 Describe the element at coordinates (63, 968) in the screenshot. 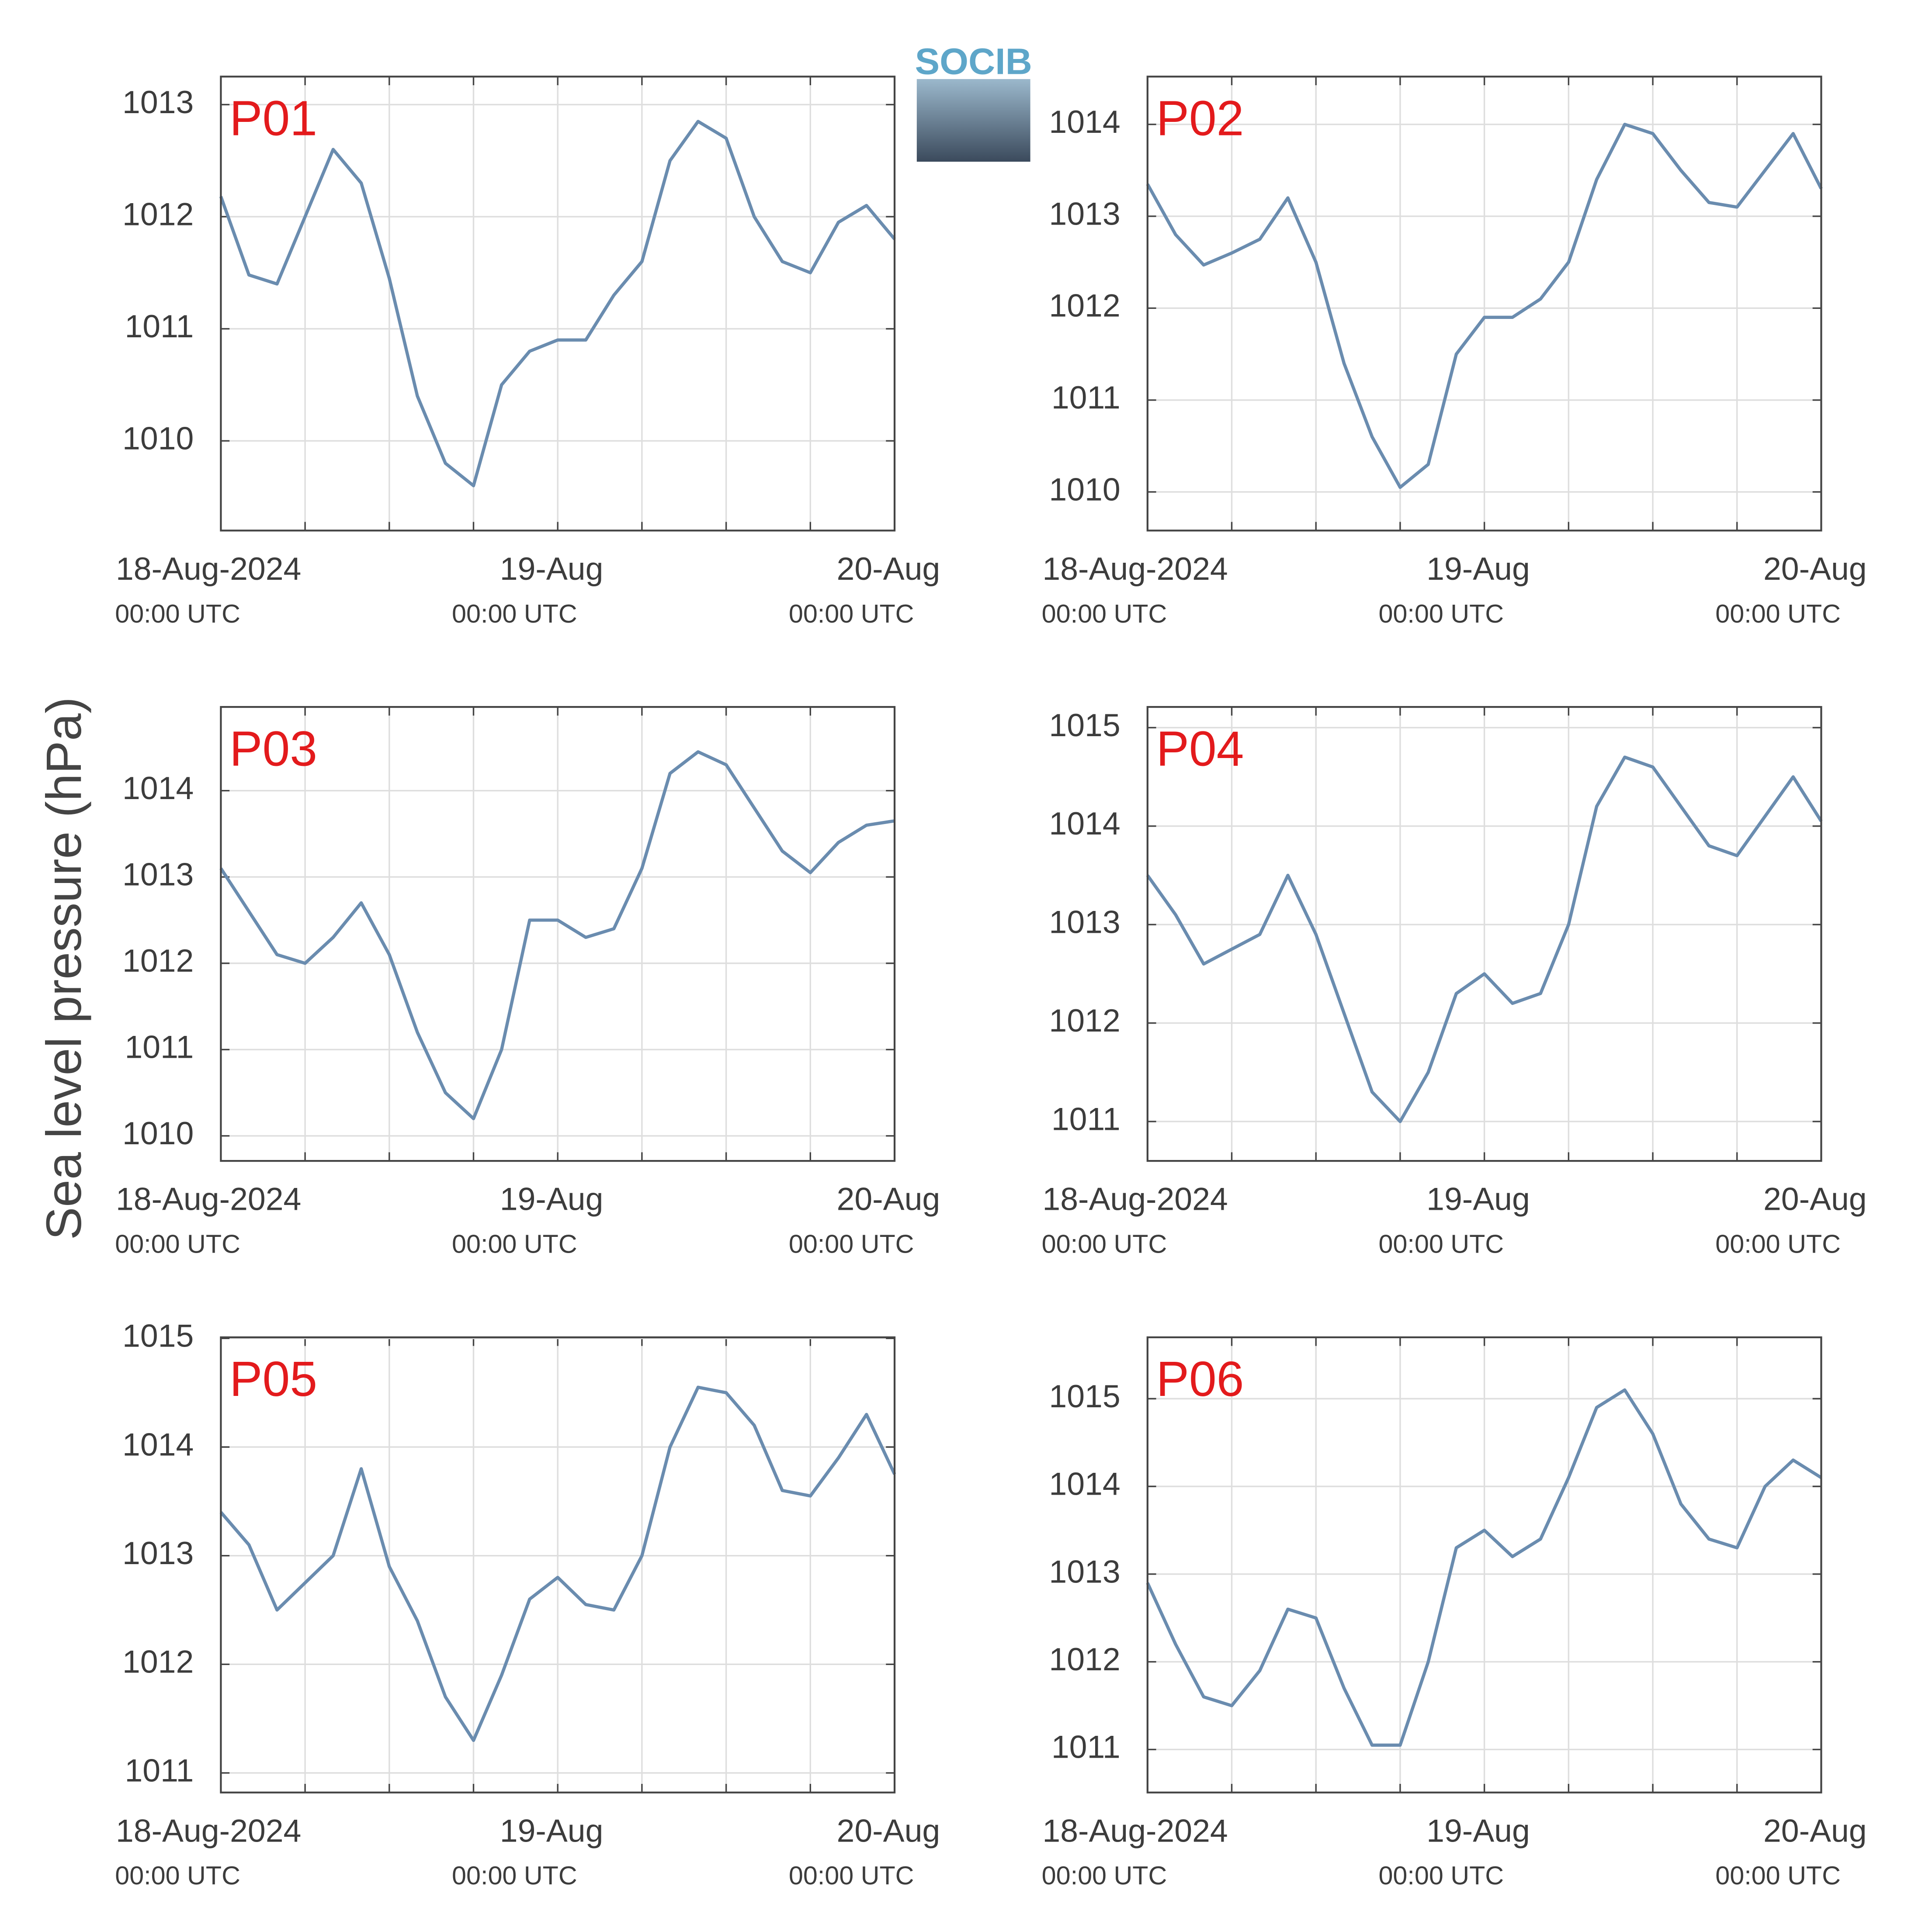

I see `y-axis-label: Sea level pressure (hPa)` at that location.